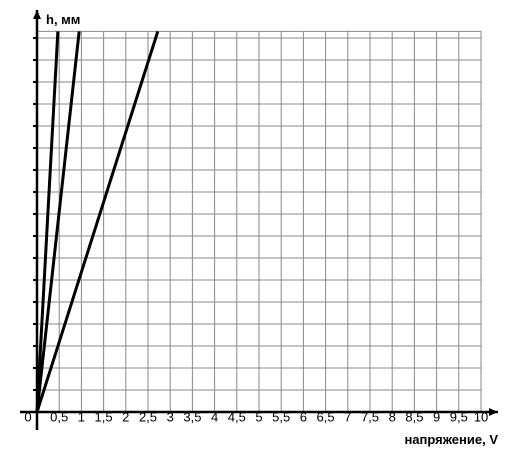  What do you see at coordinates (451, 439) in the screenshot?
I see `x-axis-title: напряжение, V` at bounding box center [451, 439].